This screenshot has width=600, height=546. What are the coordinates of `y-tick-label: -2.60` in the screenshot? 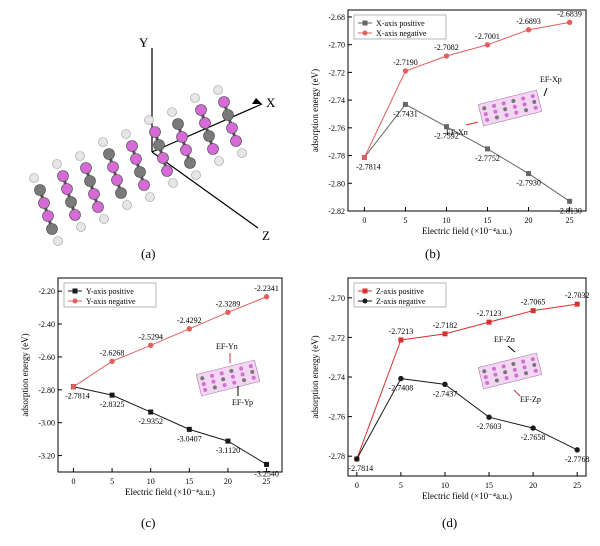 It's located at (46, 357).